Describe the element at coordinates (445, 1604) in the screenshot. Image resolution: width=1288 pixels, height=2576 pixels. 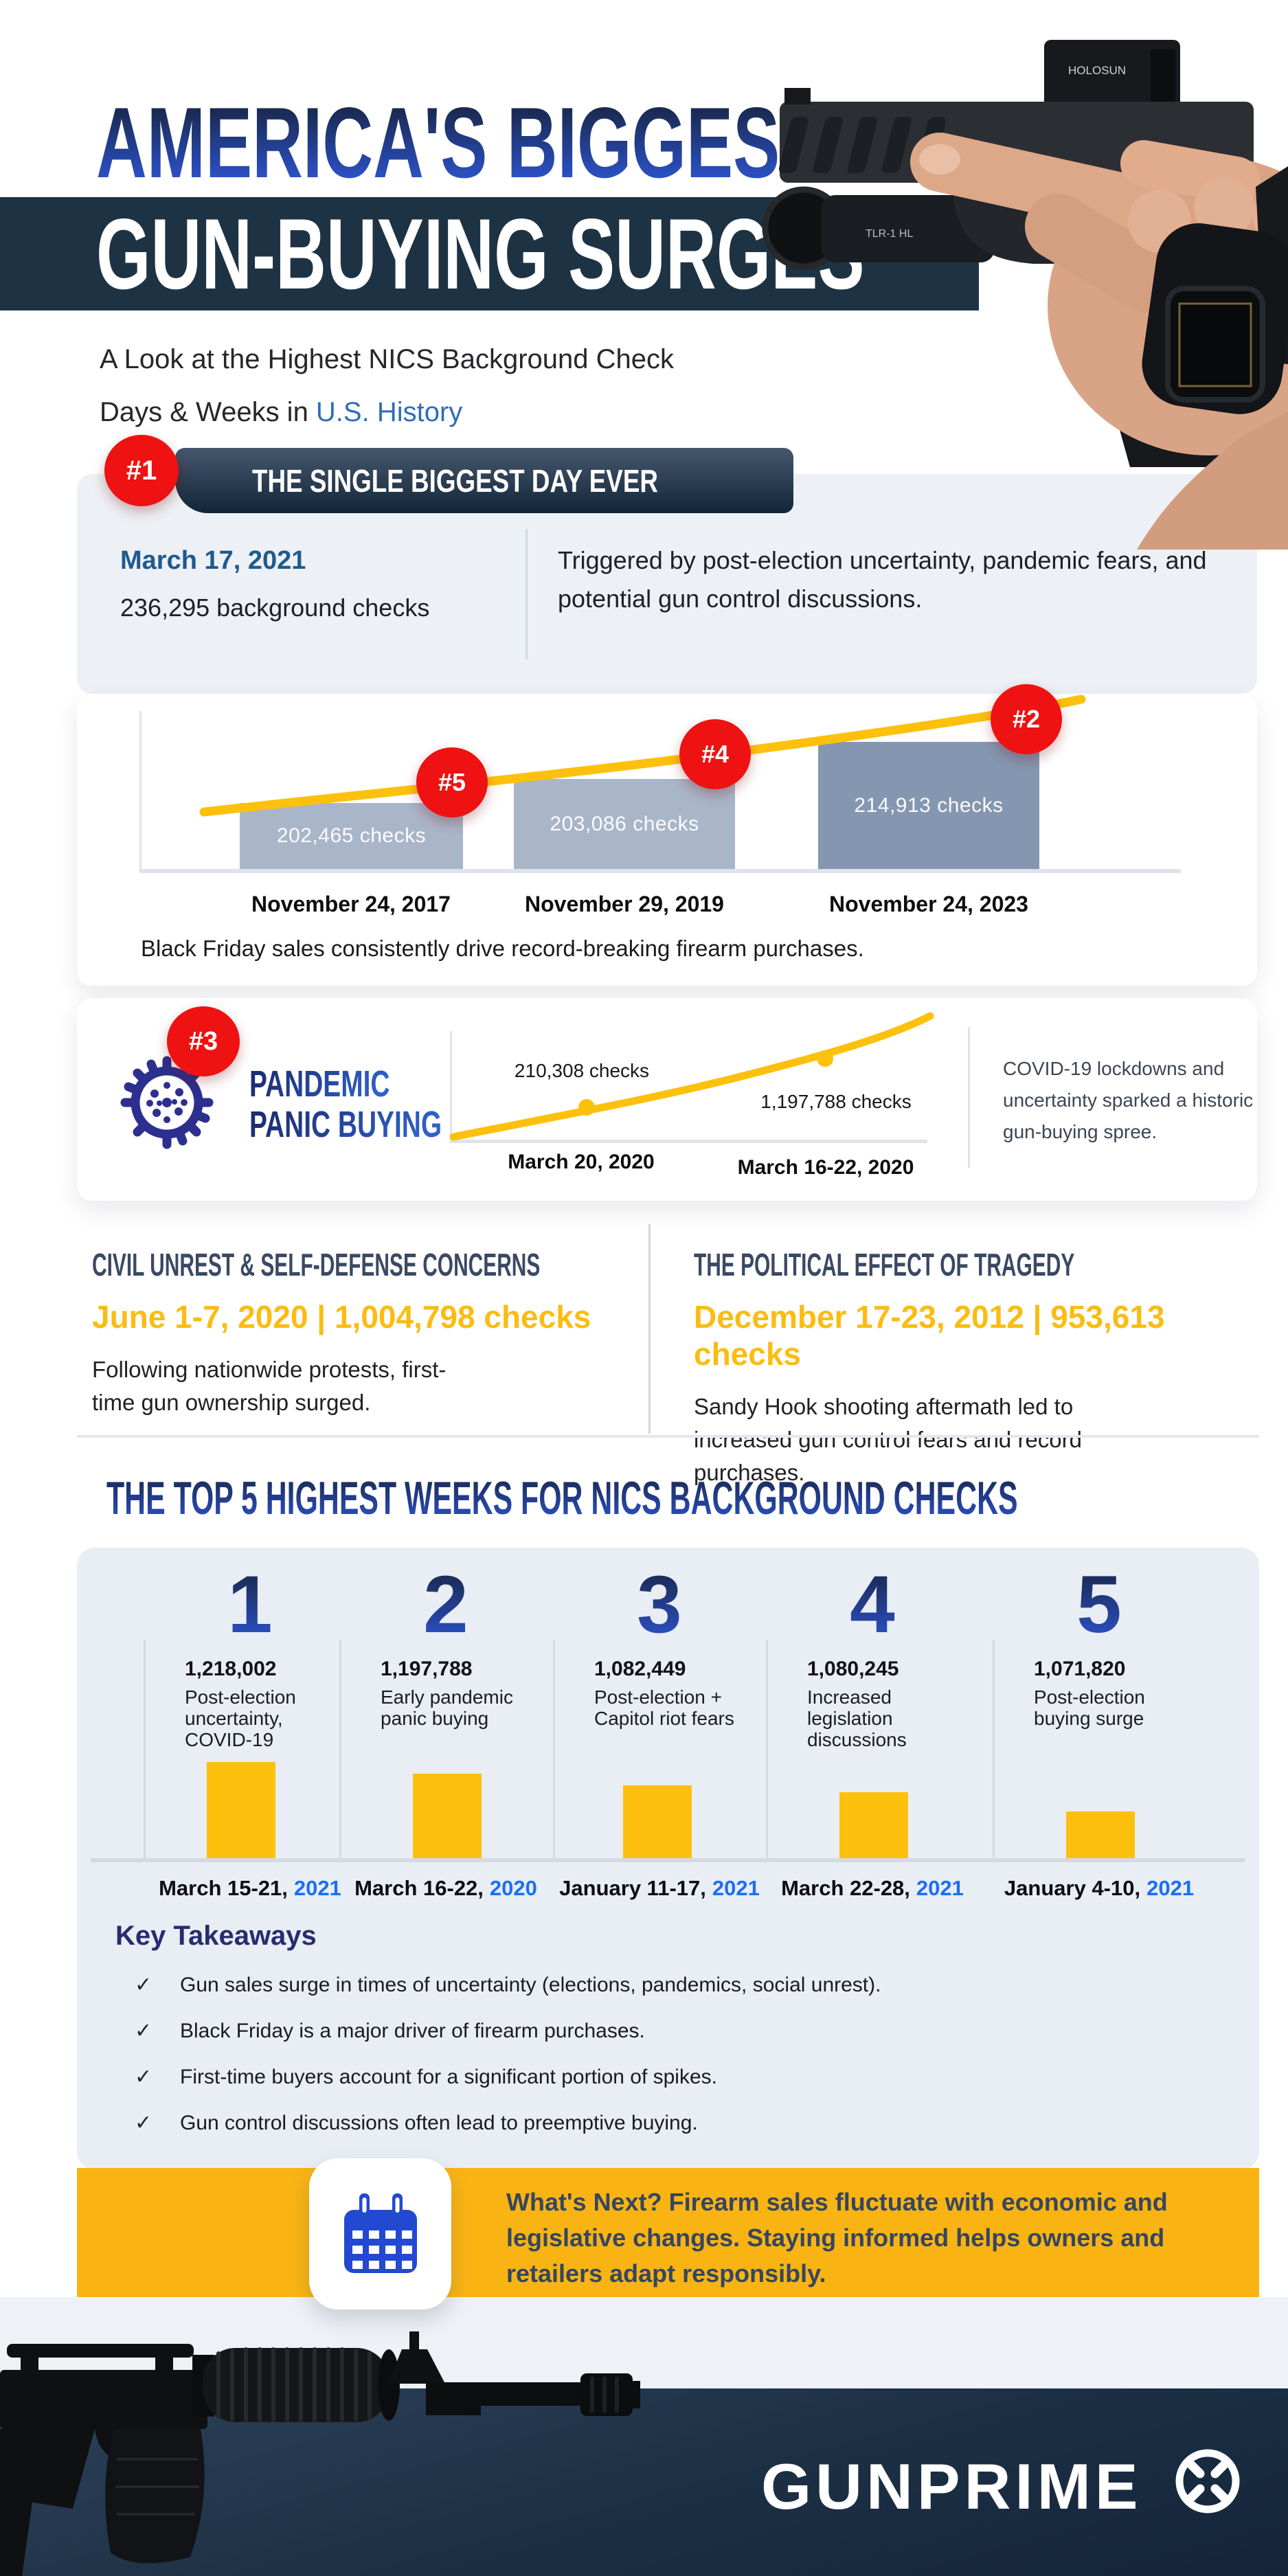
I see `top5-rank-2: 2` at that location.